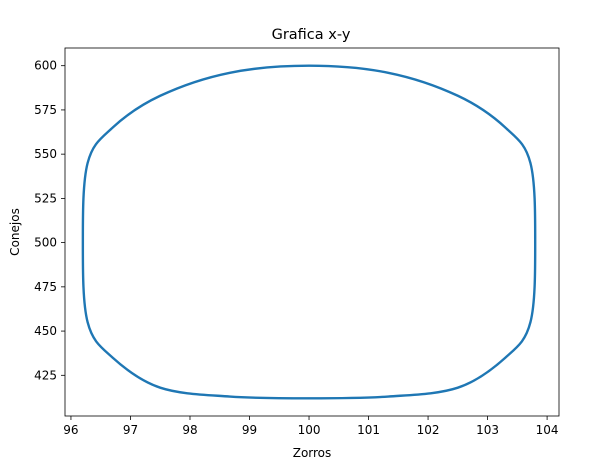 This screenshot has height=464, width=593. Describe the element at coordinates (45, 243) in the screenshot. I see `y-tick-label-3: 500` at that location.